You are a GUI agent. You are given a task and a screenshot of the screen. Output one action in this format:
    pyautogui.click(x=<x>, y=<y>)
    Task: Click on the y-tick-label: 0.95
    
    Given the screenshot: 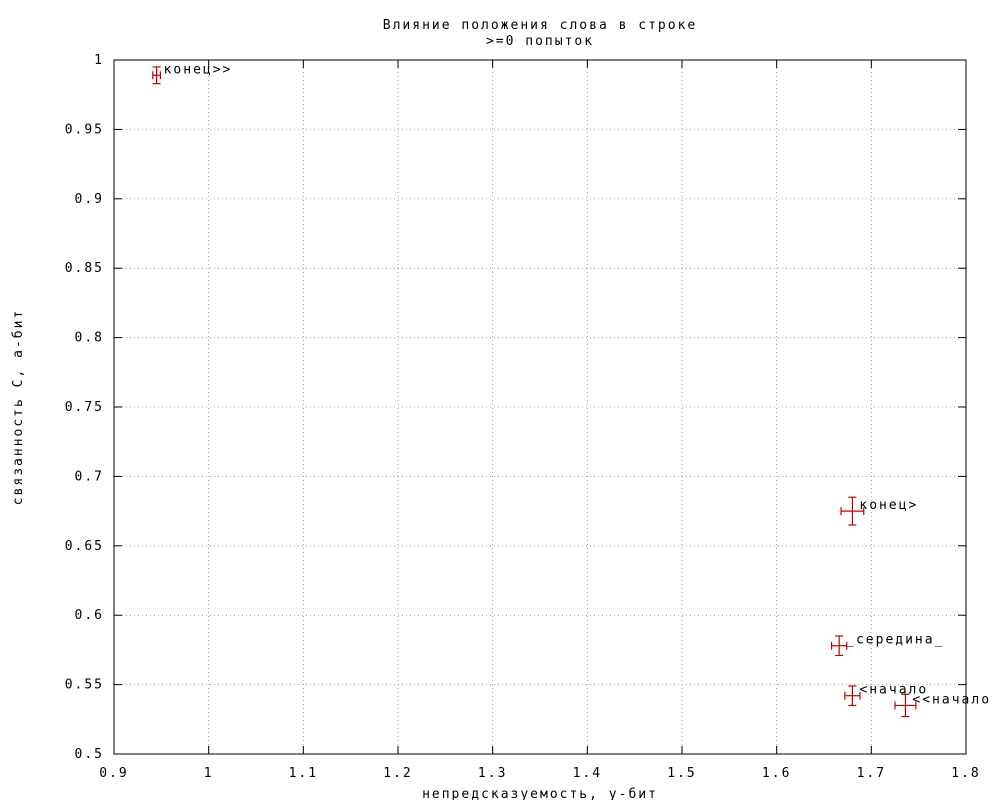 What is the action you would take?
    pyautogui.click(x=84, y=129)
    